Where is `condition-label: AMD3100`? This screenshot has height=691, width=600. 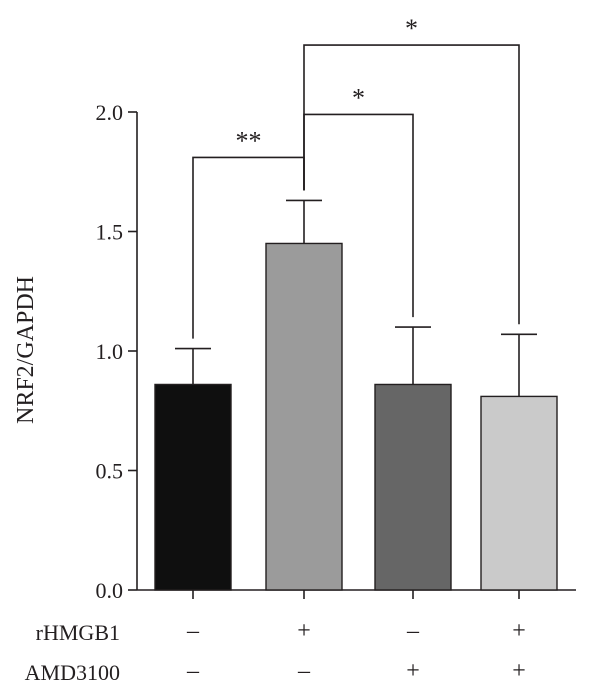 condition-label: AMD3100 is located at coordinates (72, 672).